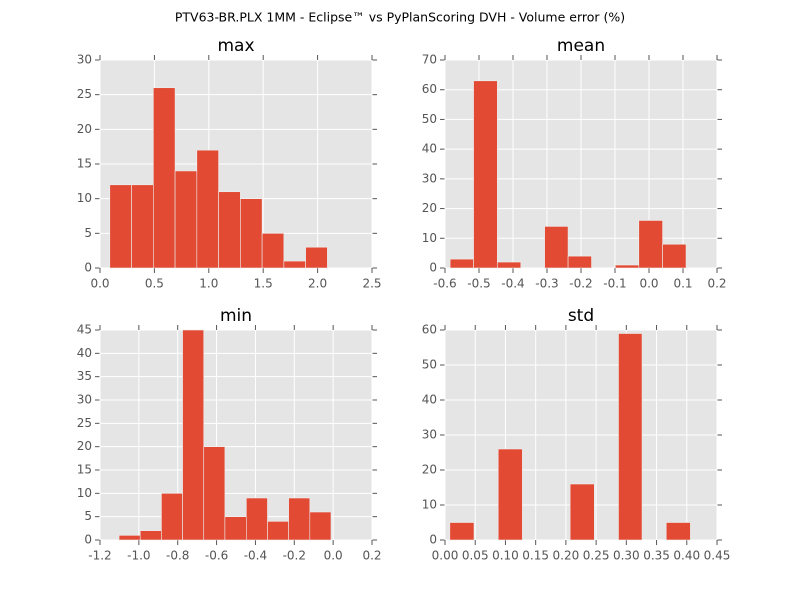 The height and width of the screenshot is (600, 800). What do you see at coordinates (682, 284) in the screenshot?
I see `x-tick-label: 0.1` at bounding box center [682, 284].